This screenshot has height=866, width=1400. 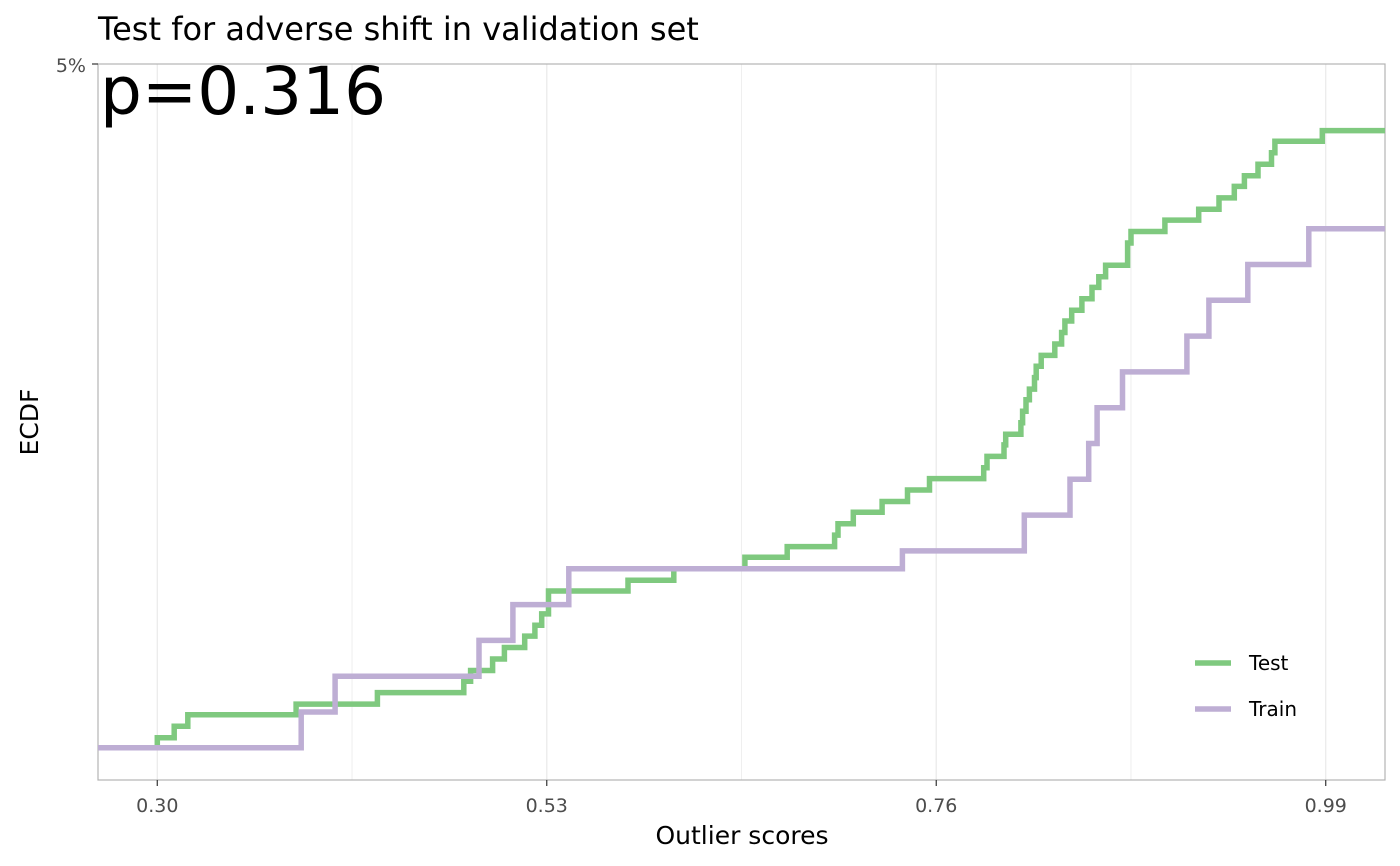 I want to click on y-tick-label: 5%, so click(x=71, y=66).